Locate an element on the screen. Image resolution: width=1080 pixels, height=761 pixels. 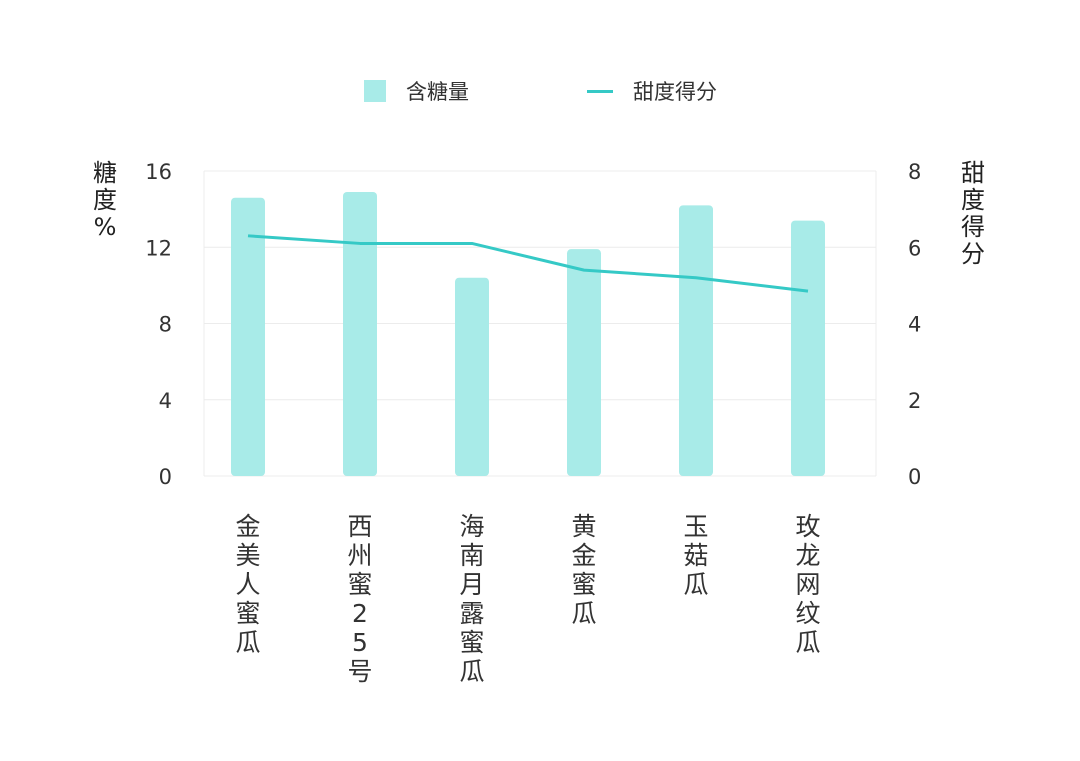
y-tick-right: 4 is located at coordinates (914, 325).